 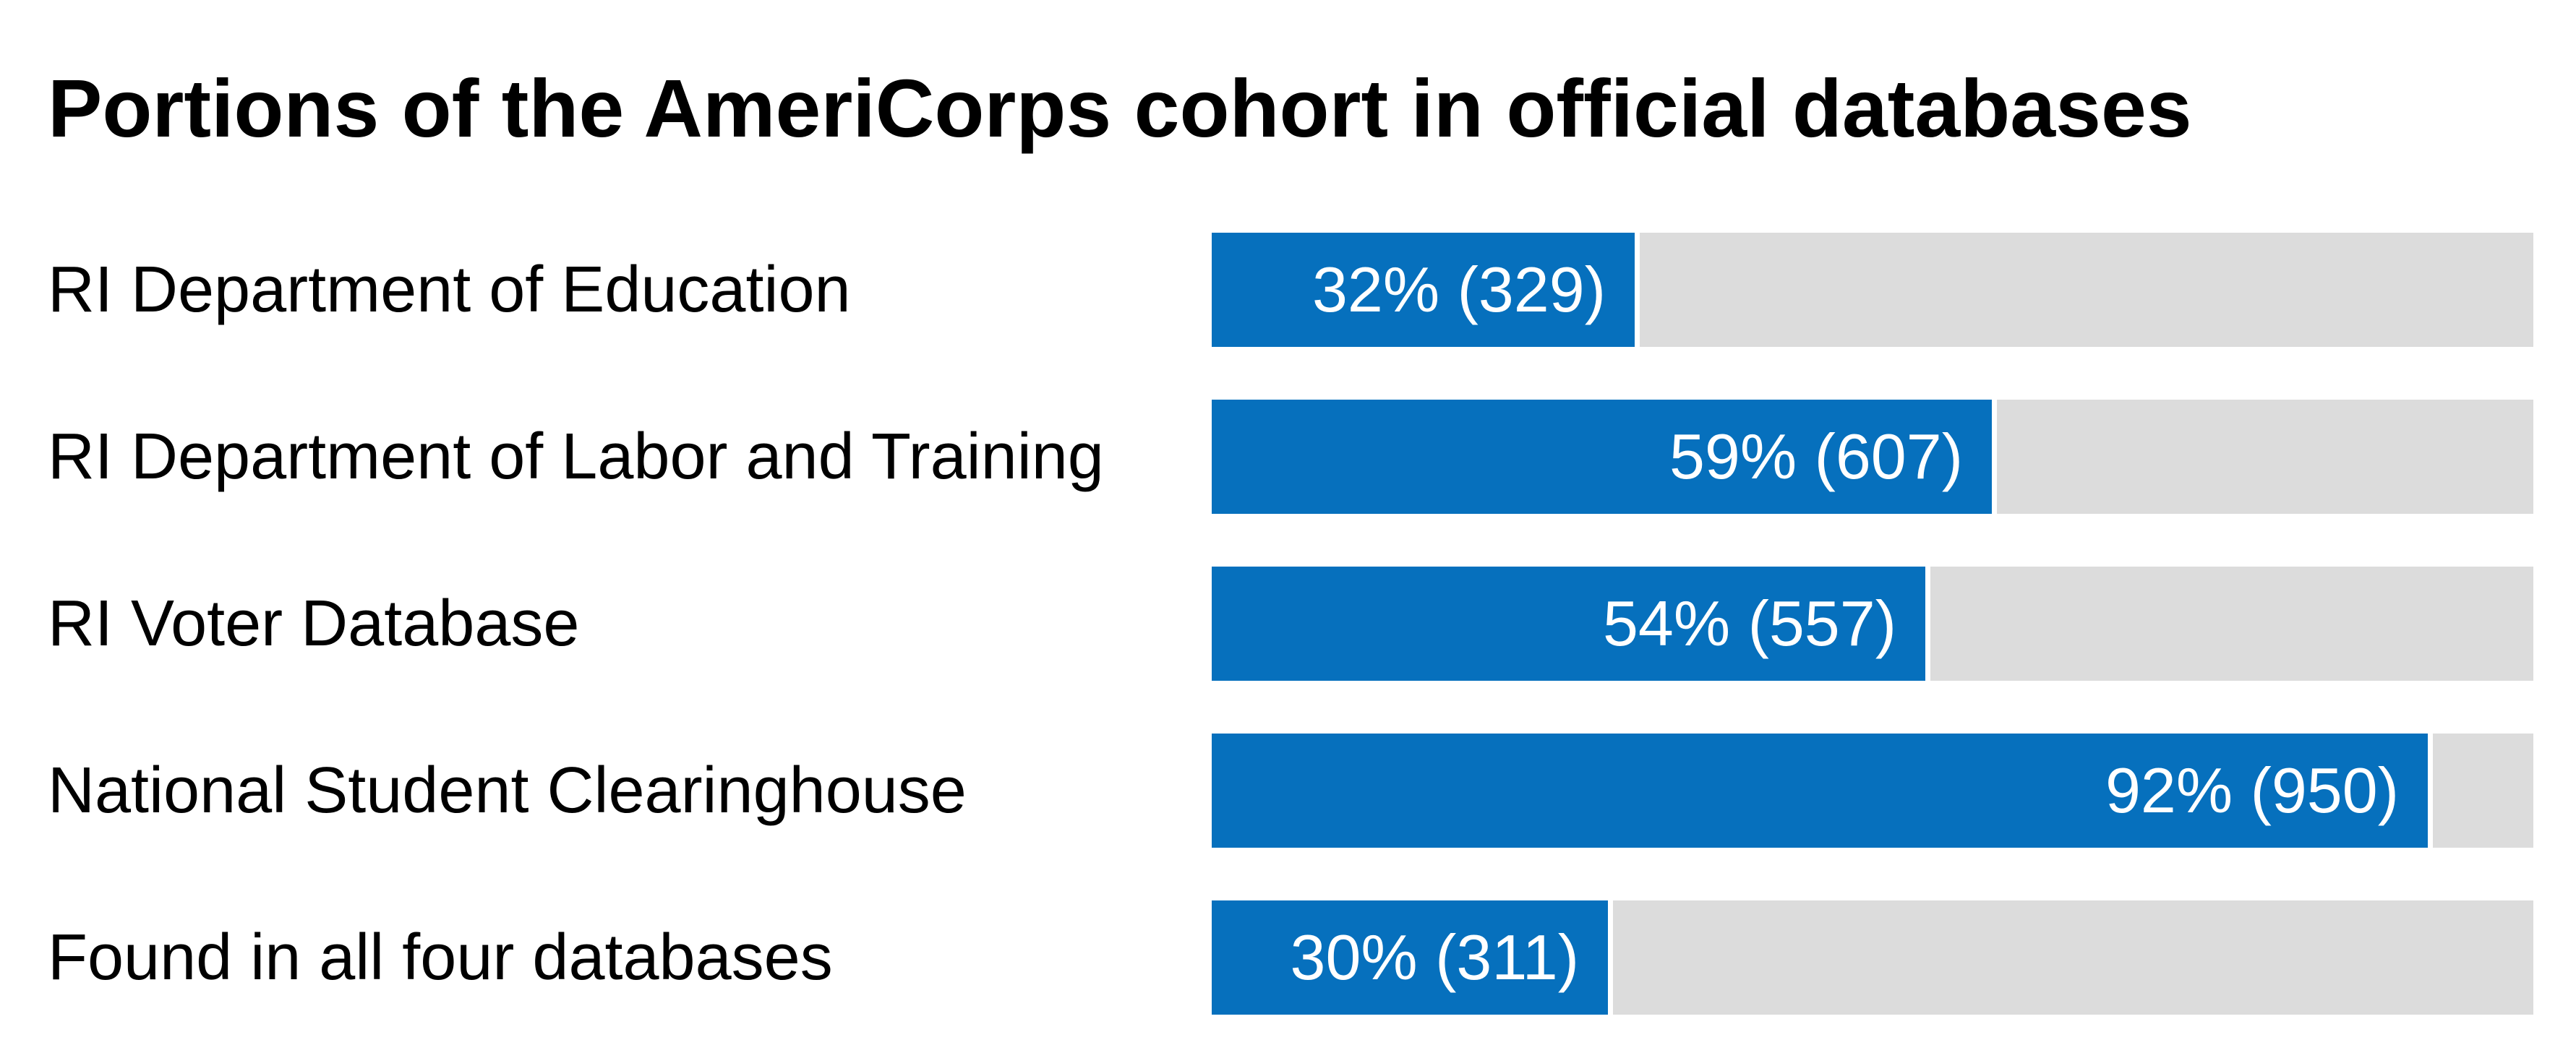 What do you see at coordinates (1434, 957) in the screenshot?
I see `bar-data-label: 30% (311)` at bounding box center [1434, 957].